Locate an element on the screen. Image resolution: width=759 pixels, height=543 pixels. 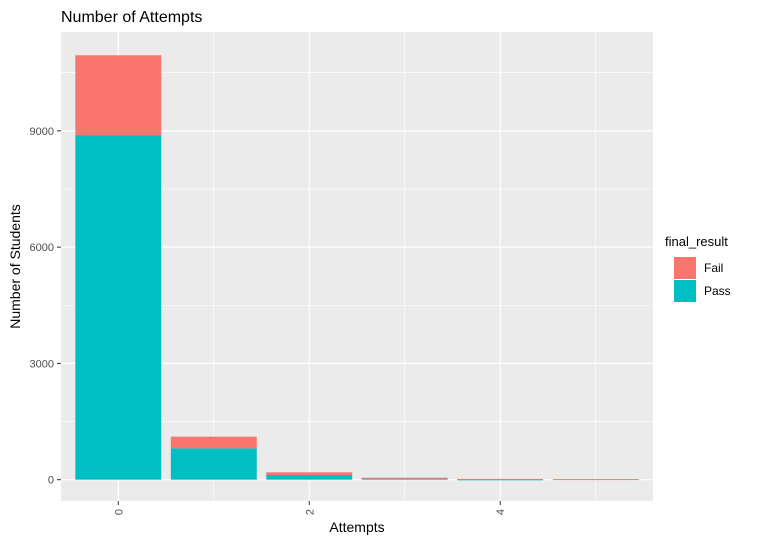
x-tick-label: 0 is located at coordinates (119, 512).